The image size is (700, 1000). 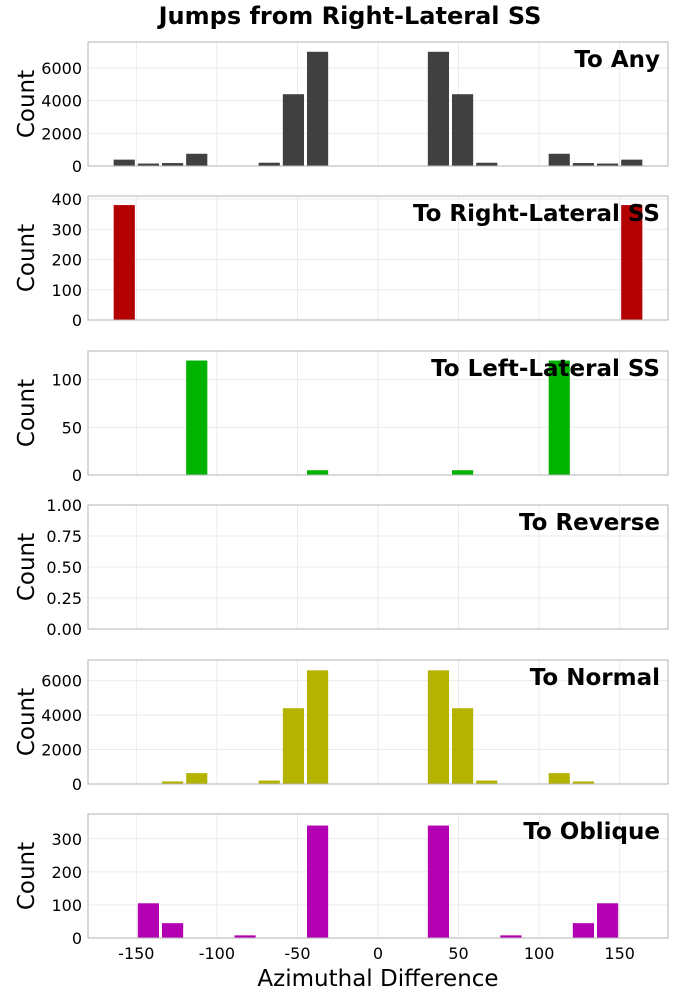 I want to click on y-tick-label: 0.00, so click(x=64, y=629).